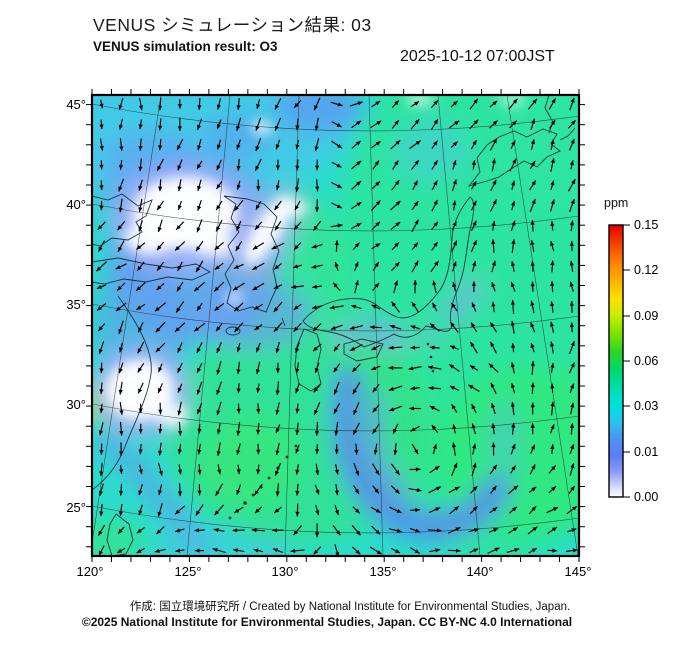 This screenshot has width=700, height=649. What do you see at coordinates (76, 104) in the screenshot?
I see `lat-label: 45°` at bounding box center [76, 104].